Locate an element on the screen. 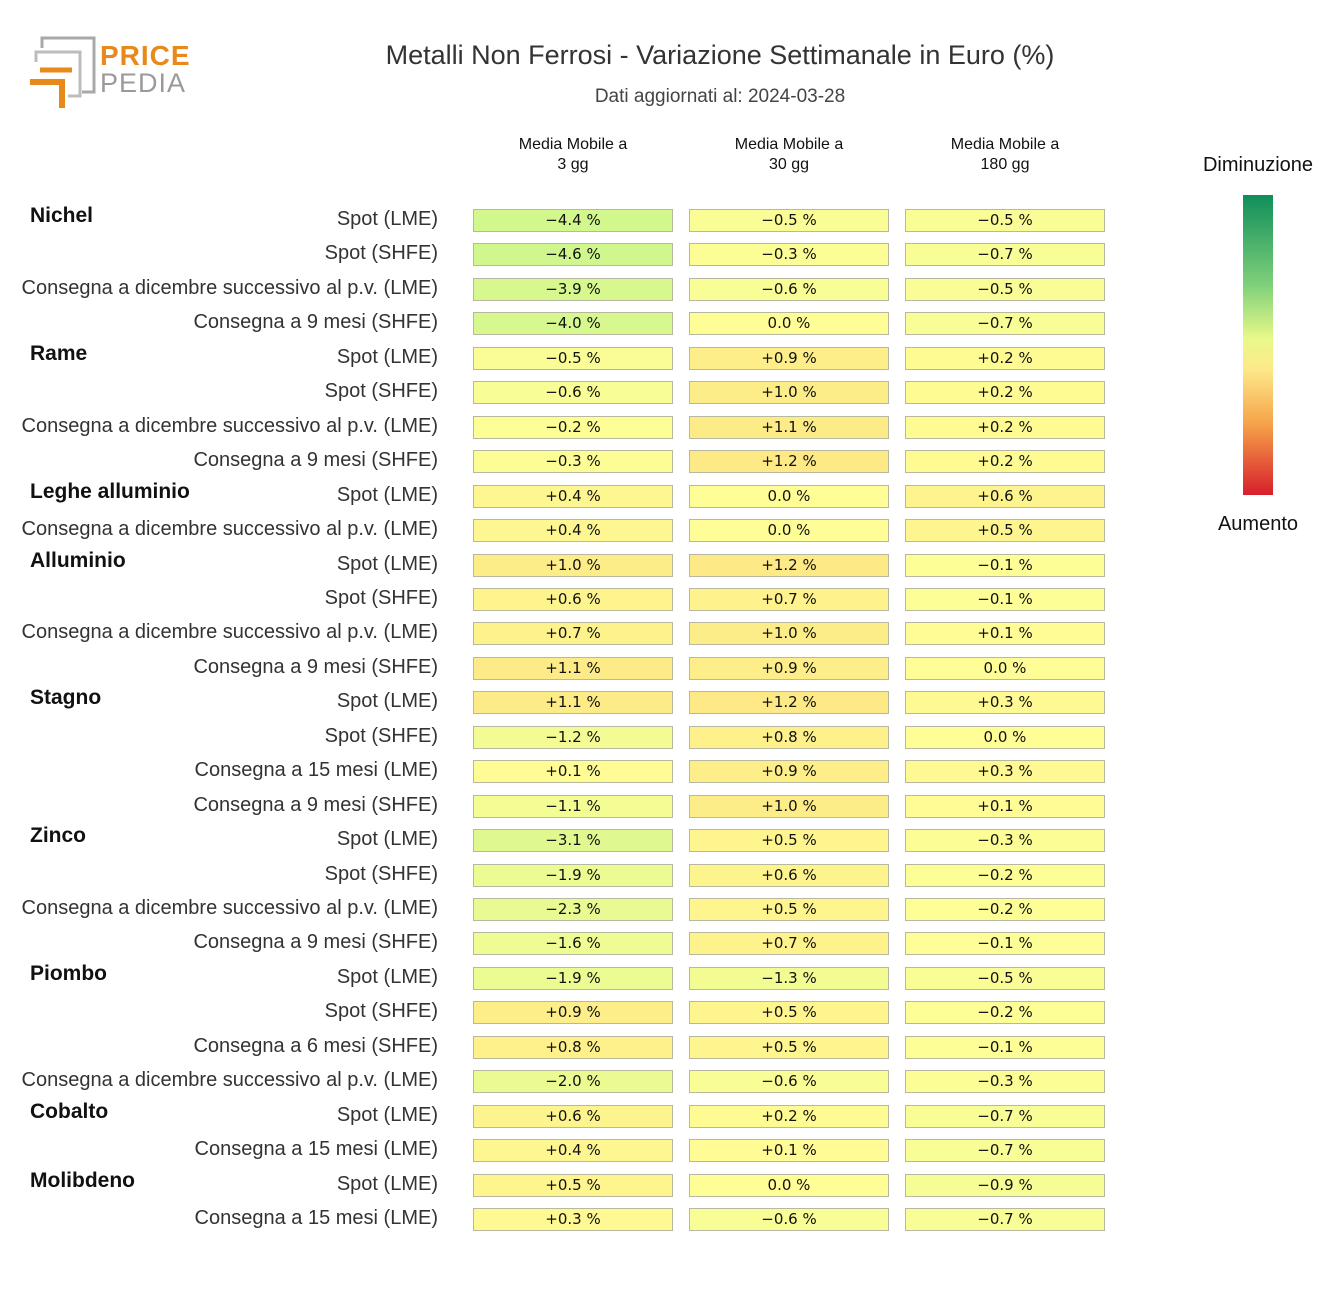 This screenshot has width=1320, height=1305. row-label: Consegna a 6 mesi (SHFE) is located at coordinates (315, 1045).